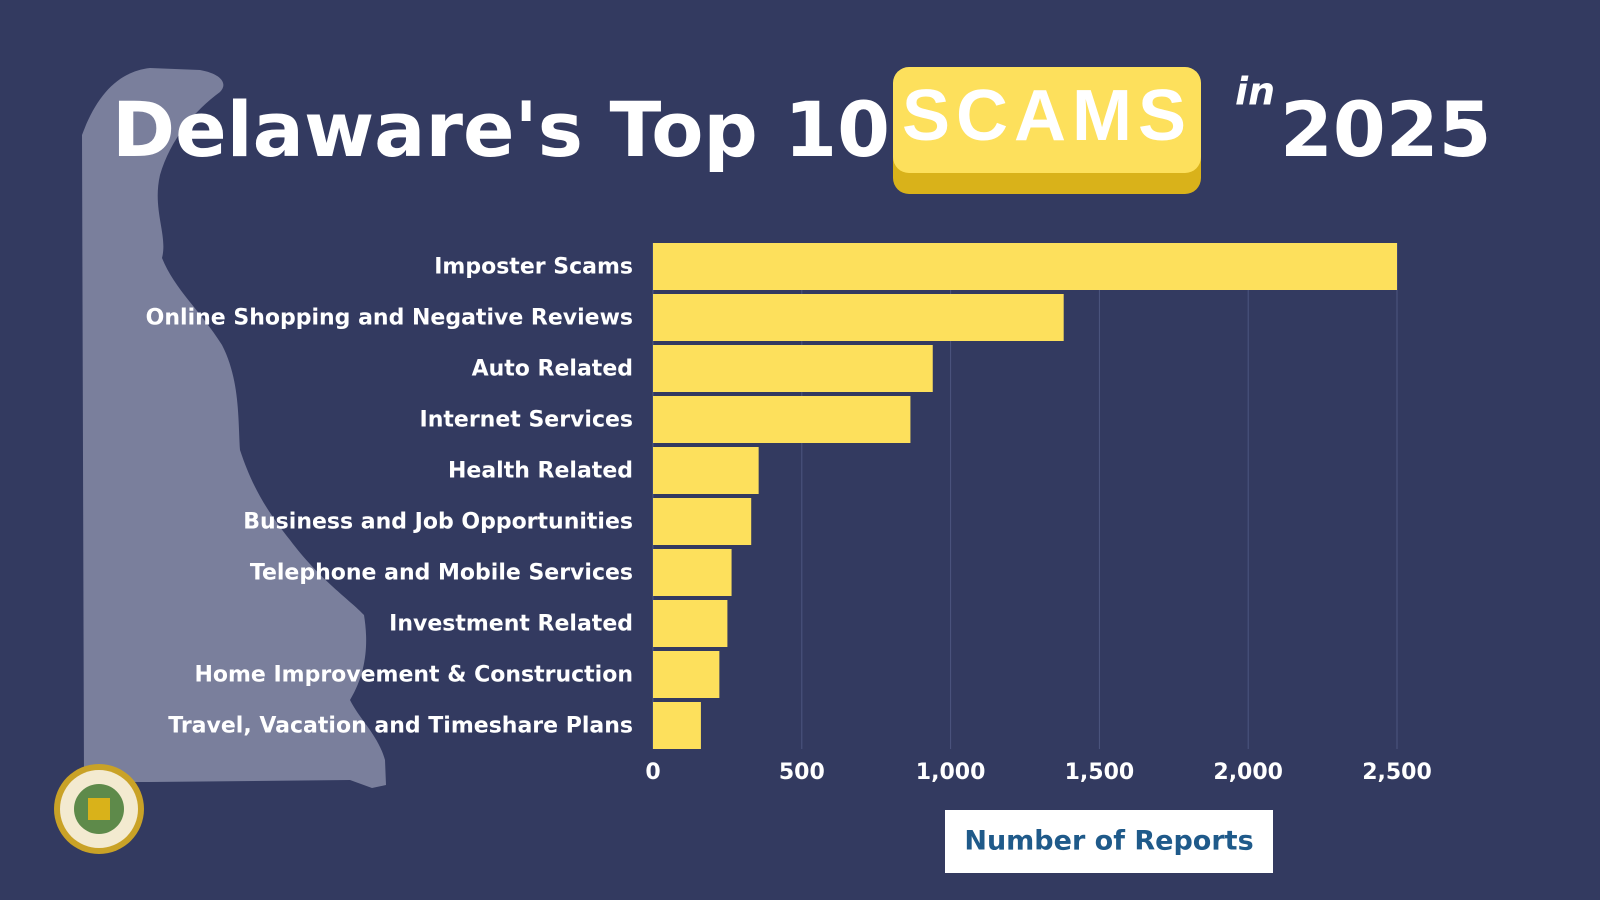 Image resolution: width=1600 pixels, height=900 pixels. I want to click on y-tick-label: Investment Related, so click(511, 624).